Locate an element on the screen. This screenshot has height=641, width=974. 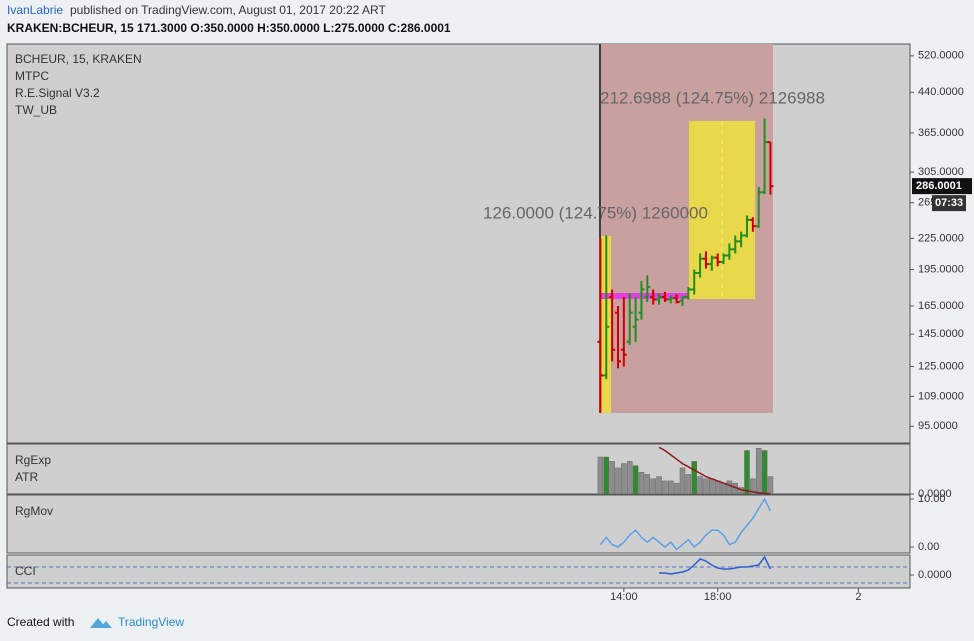
y-tick-label: 145.0000 is located at coordinates (941, 334).